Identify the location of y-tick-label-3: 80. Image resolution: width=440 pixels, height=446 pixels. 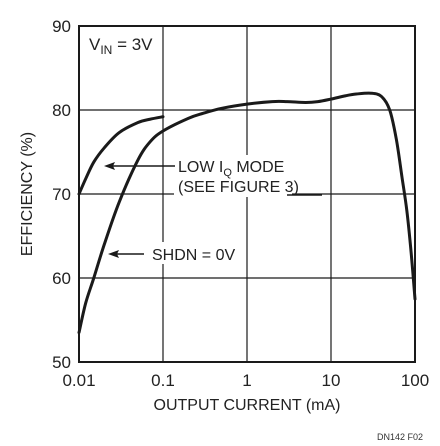
(61, 110).